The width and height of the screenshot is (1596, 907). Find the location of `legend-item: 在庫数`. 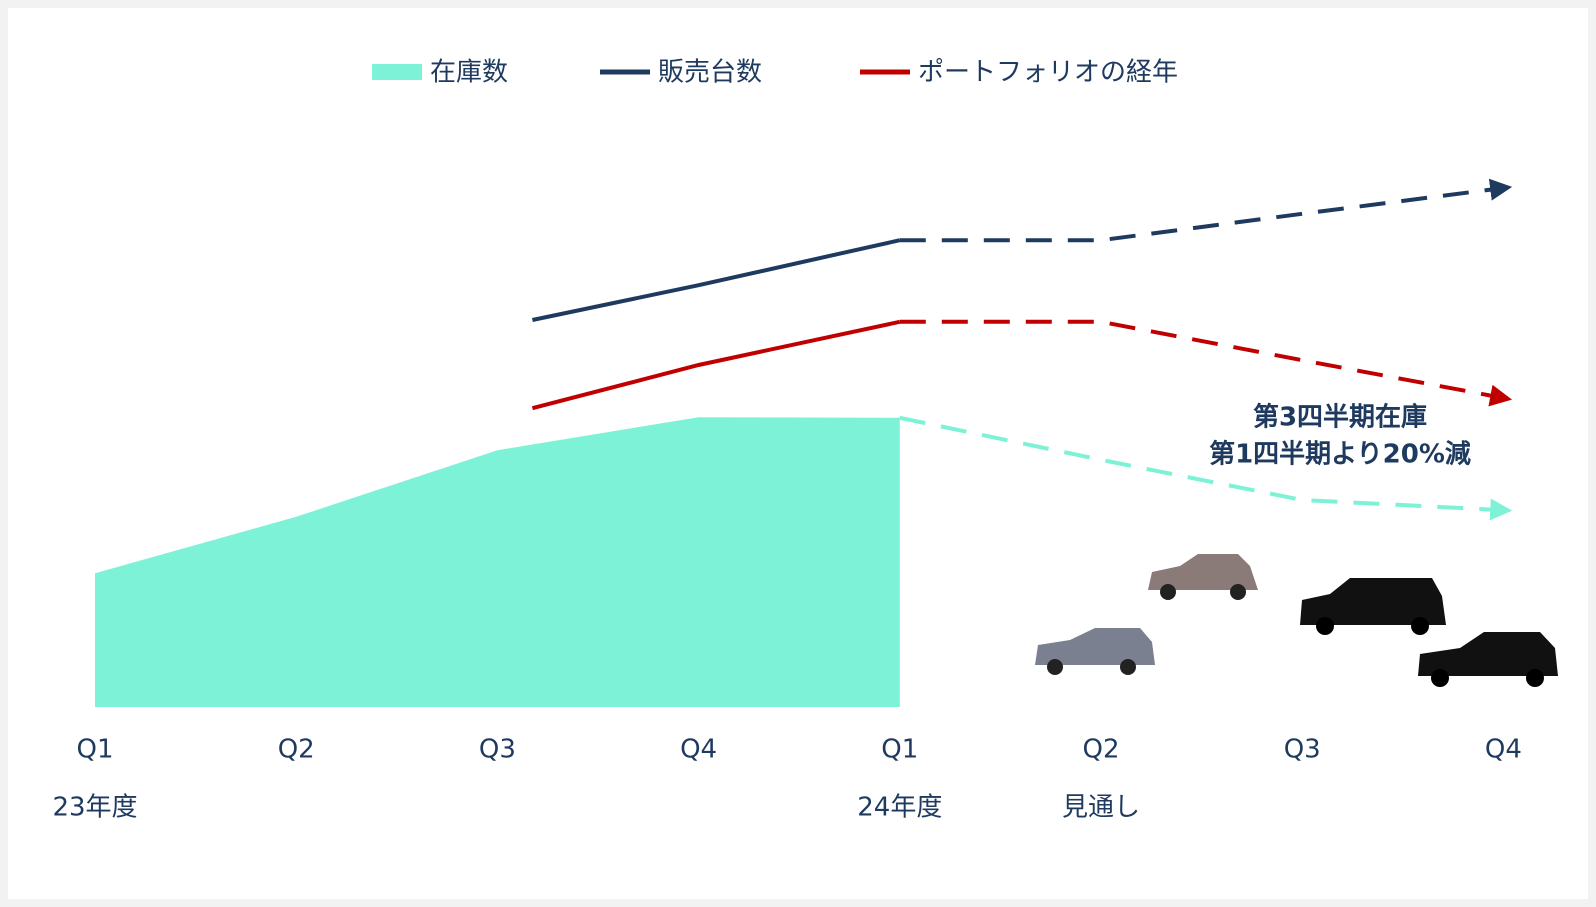

legend-item: 在庫数 is located at coordinates (440, 73).